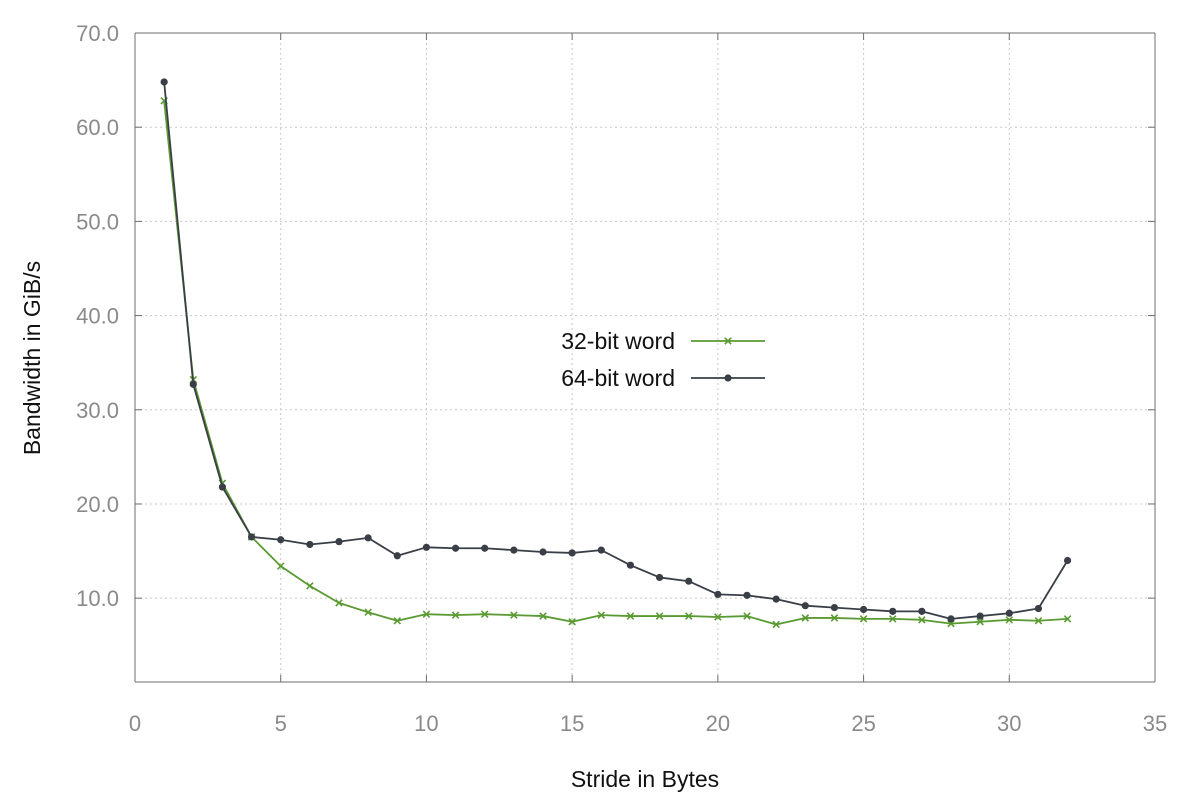 The height and width of the screenshot is (805, 1200). What do you see at coordinates (863, 723) in the screenshot?
I see `x-tick-label: 25` at bounding box center [863, 723].